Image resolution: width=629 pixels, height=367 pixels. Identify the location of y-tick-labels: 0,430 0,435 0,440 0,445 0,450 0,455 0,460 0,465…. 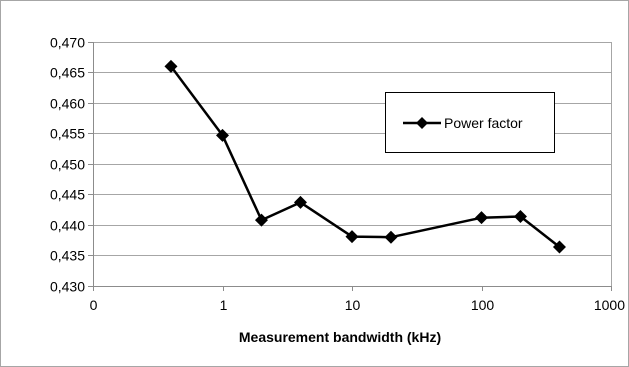
(67, 165).